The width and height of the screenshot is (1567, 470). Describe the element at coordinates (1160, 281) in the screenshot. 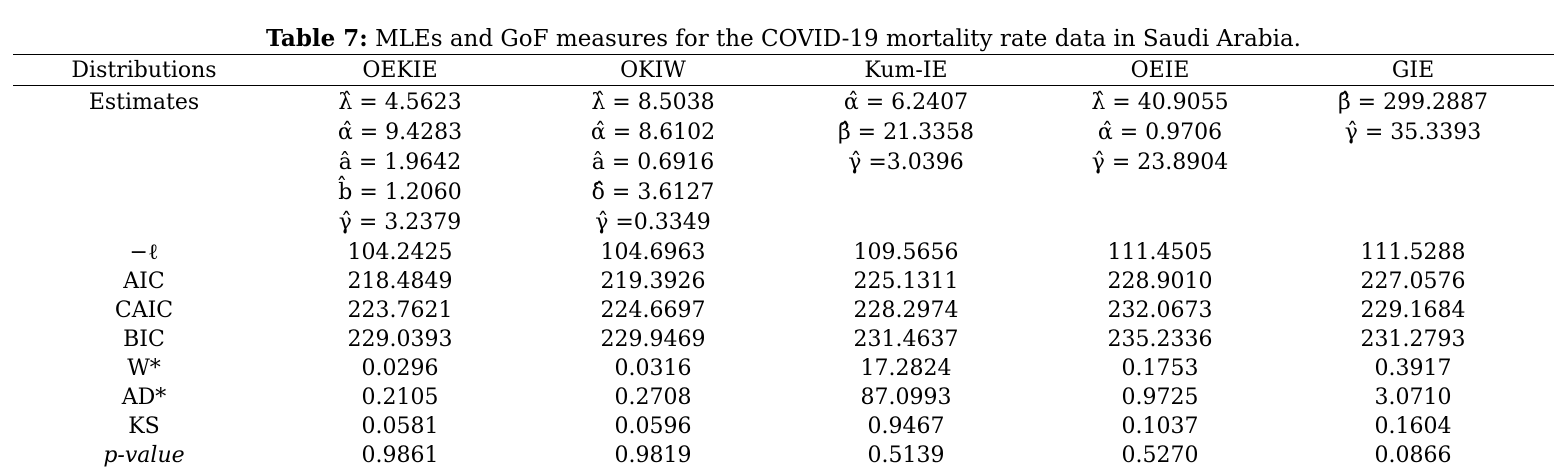

I see `measure-value: 228.9010` at that location.